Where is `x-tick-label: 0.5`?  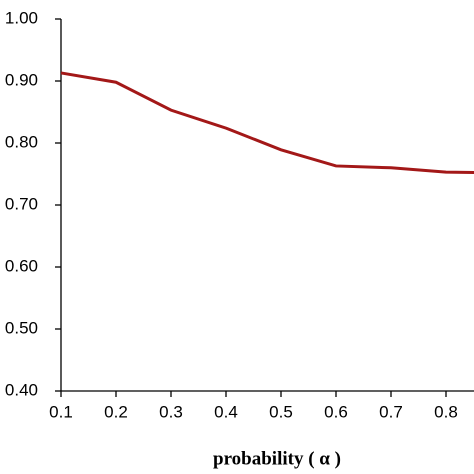 x-tick-label: 0.5 is located at coordinates (281, 411).